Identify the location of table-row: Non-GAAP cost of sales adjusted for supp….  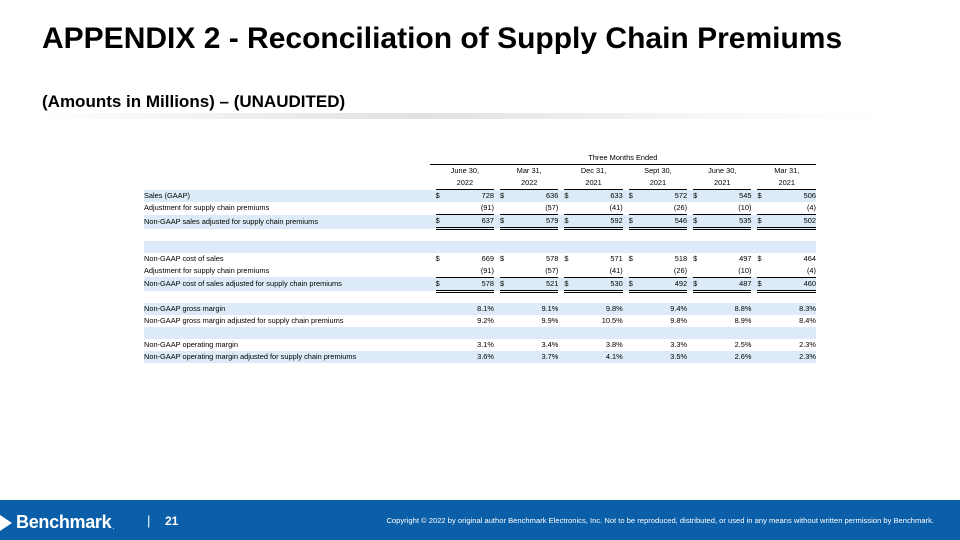
(480, 285).